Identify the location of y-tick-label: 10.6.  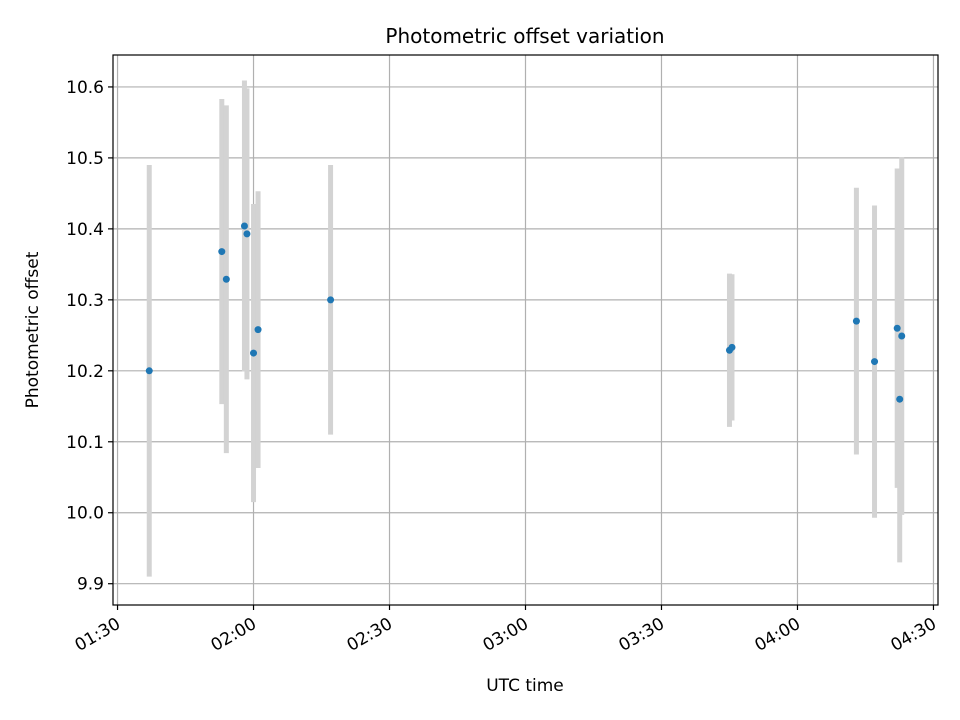
(85, 88).